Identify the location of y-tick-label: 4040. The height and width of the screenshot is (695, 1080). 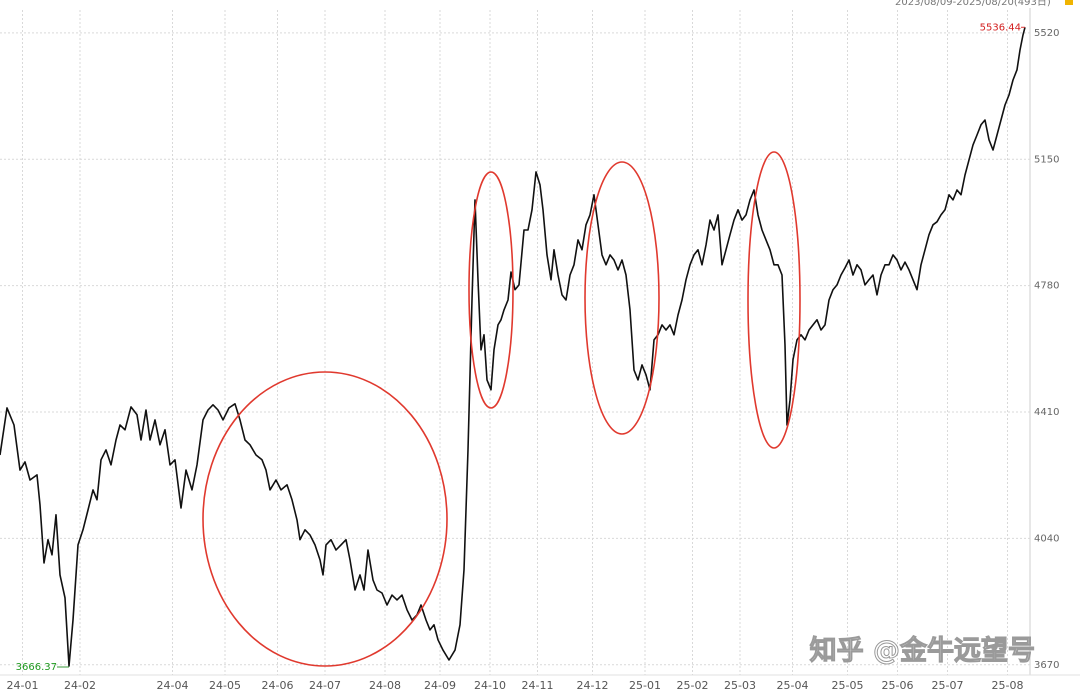
(1046, 538).